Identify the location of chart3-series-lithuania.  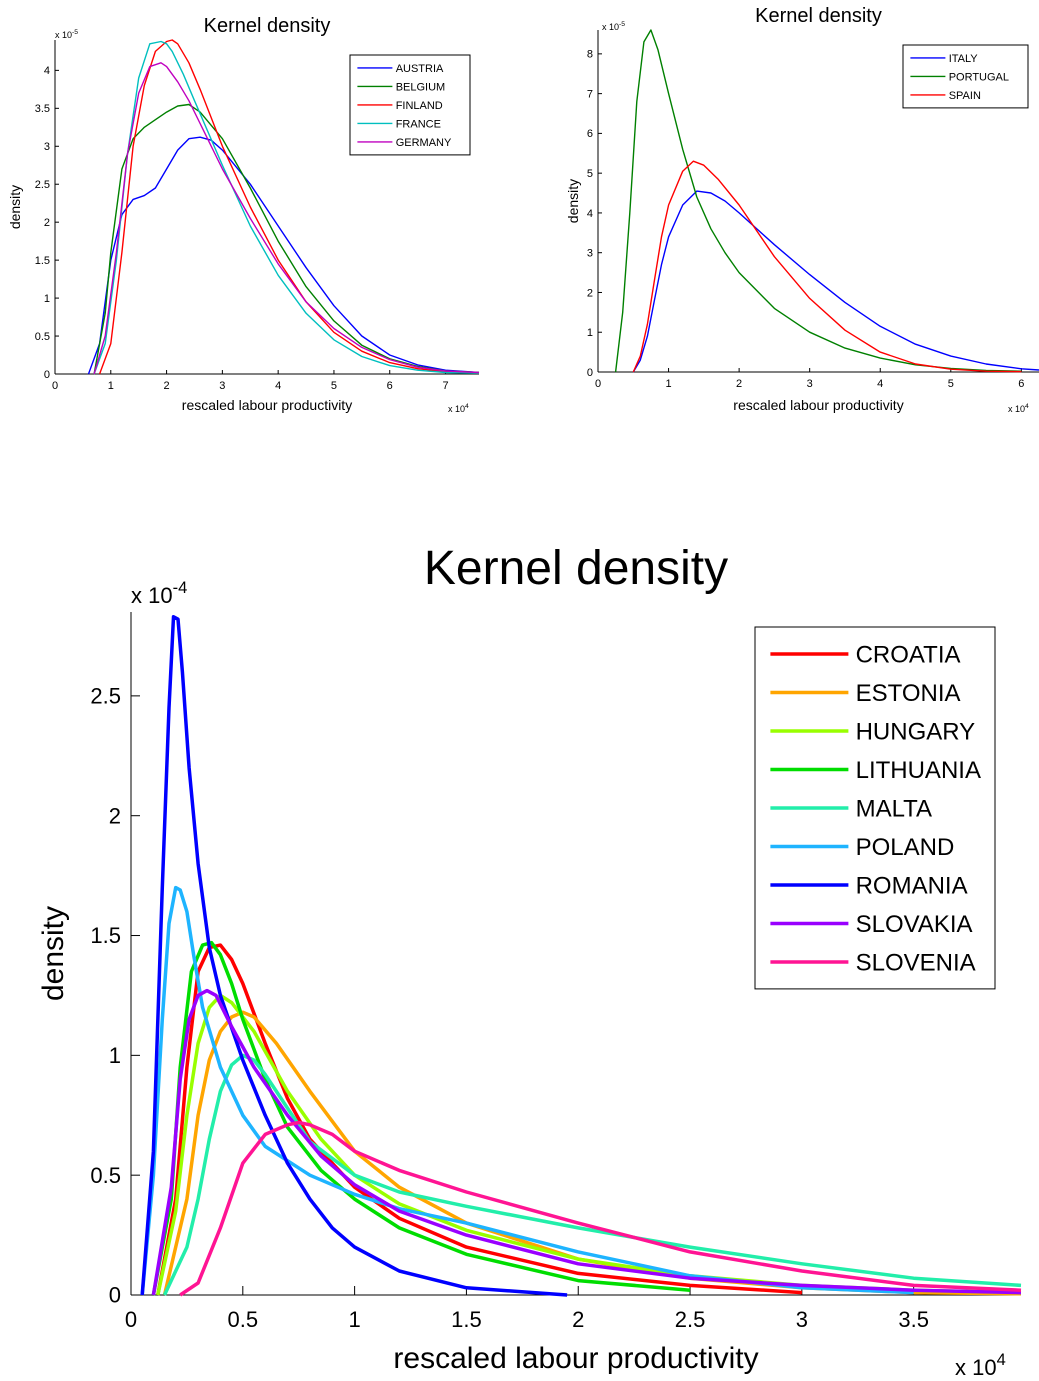
(421, 1119).